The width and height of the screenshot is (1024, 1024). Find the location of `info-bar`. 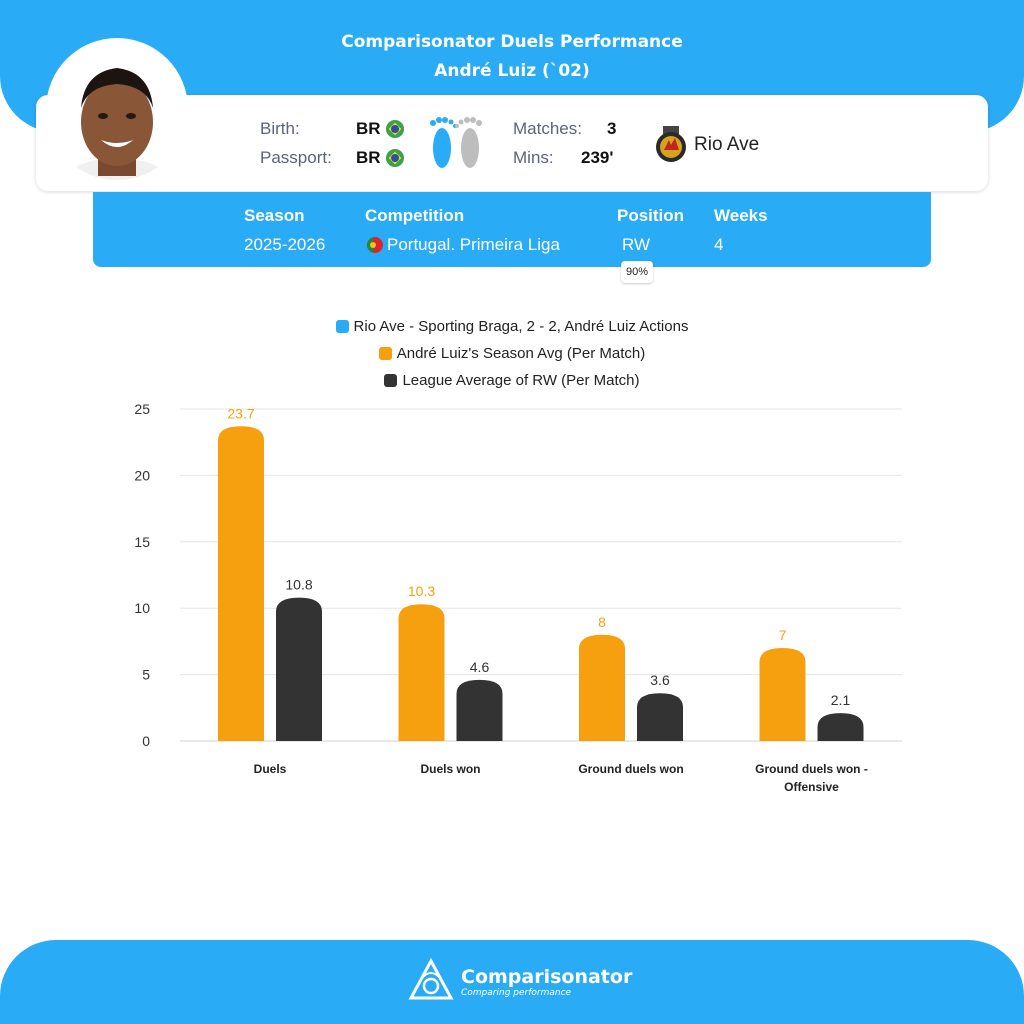

info-bar is located at coordinates (512, 229).